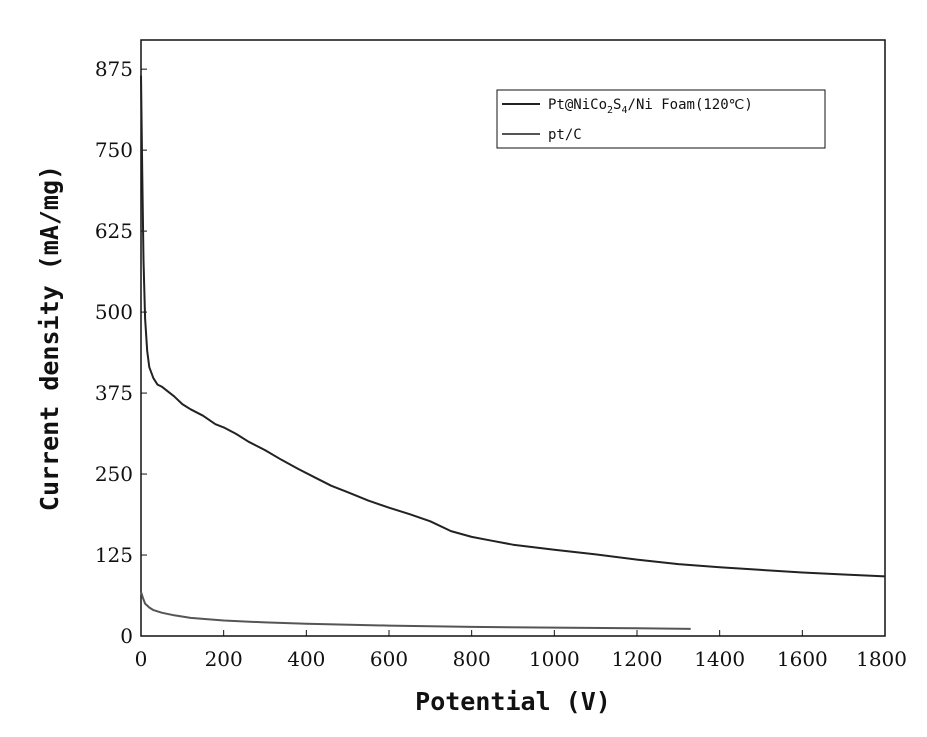 The height and width of the screenshot is (737, 927). What do you see at coordinates (881, 659) in the screenshot?
I see `x-tick-label: 1800` at bounding box center [881, 659].